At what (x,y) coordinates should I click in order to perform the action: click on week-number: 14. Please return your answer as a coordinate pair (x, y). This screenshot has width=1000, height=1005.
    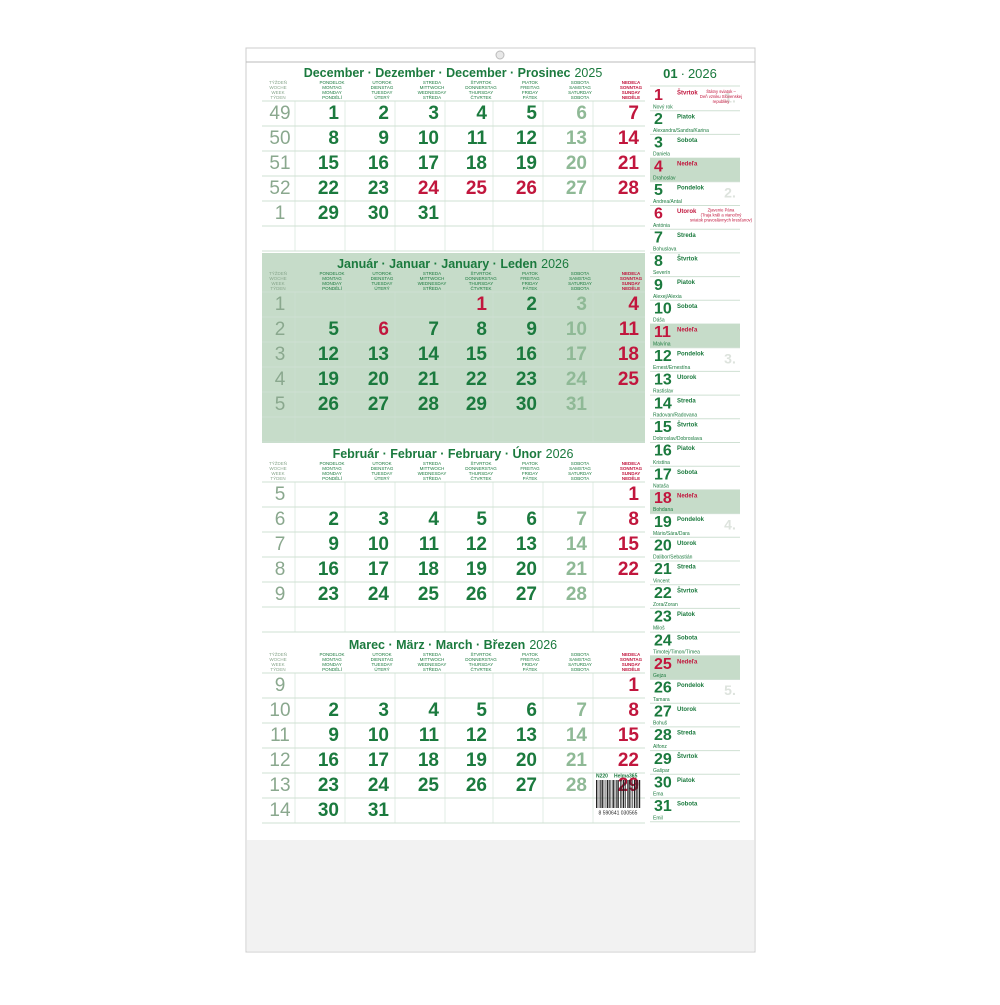
    Looking at the image, I should click on (280, 810).